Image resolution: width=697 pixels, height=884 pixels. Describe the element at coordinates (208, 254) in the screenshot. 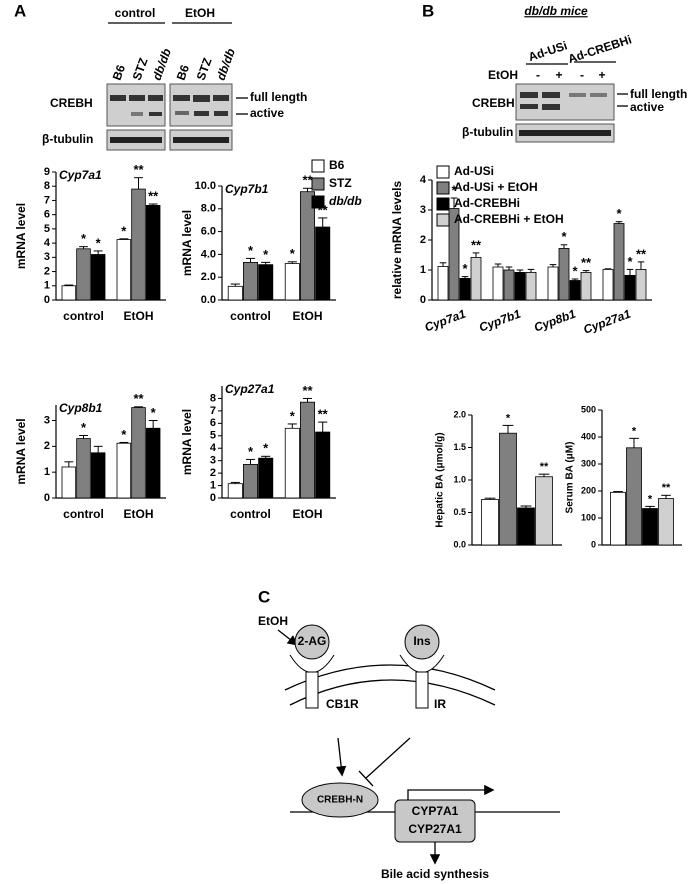

I see `y-tick-label: 4.0` at that location.